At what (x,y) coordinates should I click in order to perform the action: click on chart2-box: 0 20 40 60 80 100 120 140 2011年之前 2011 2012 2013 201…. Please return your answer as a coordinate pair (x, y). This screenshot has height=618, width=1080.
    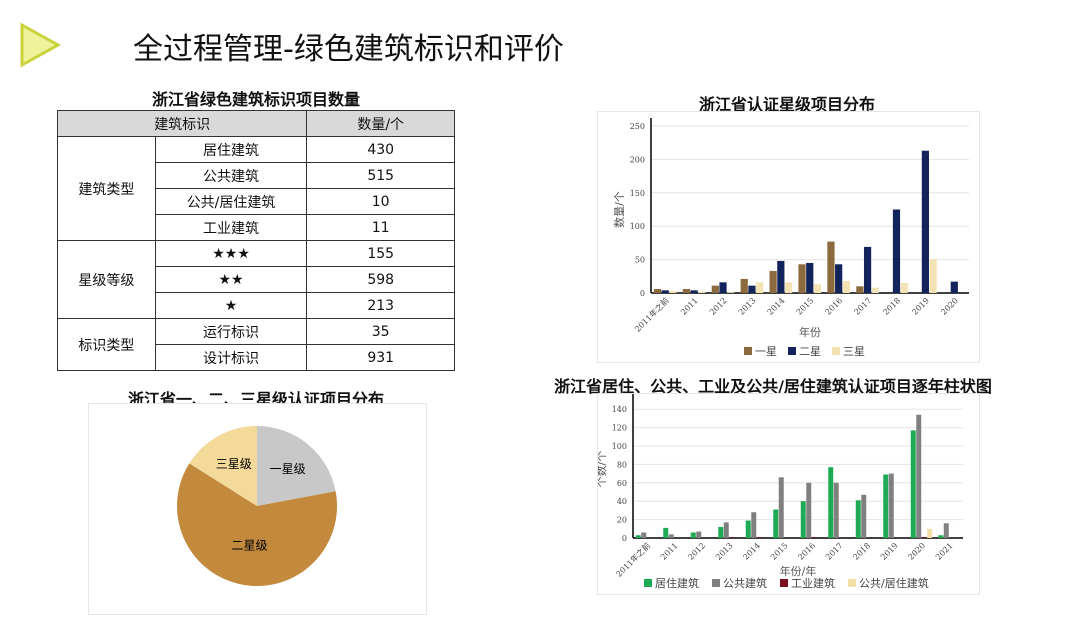
    Looking at the image, I should click on (787, 493).